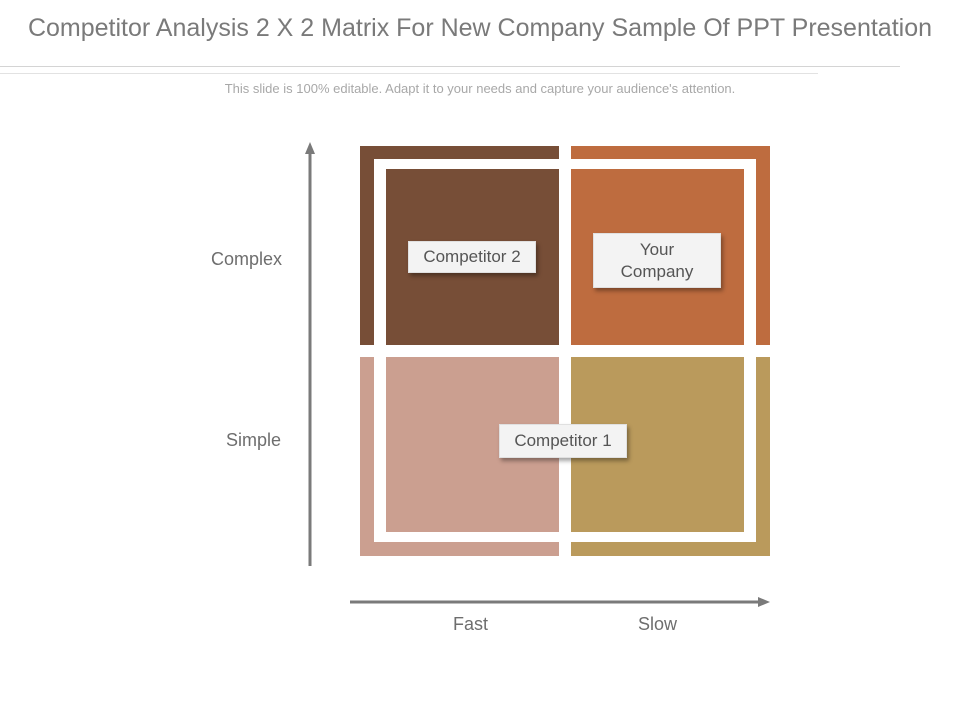 The height and width of the screenshot is (720, 960). I want to click on title-divider-secondary, so click(409, 73).